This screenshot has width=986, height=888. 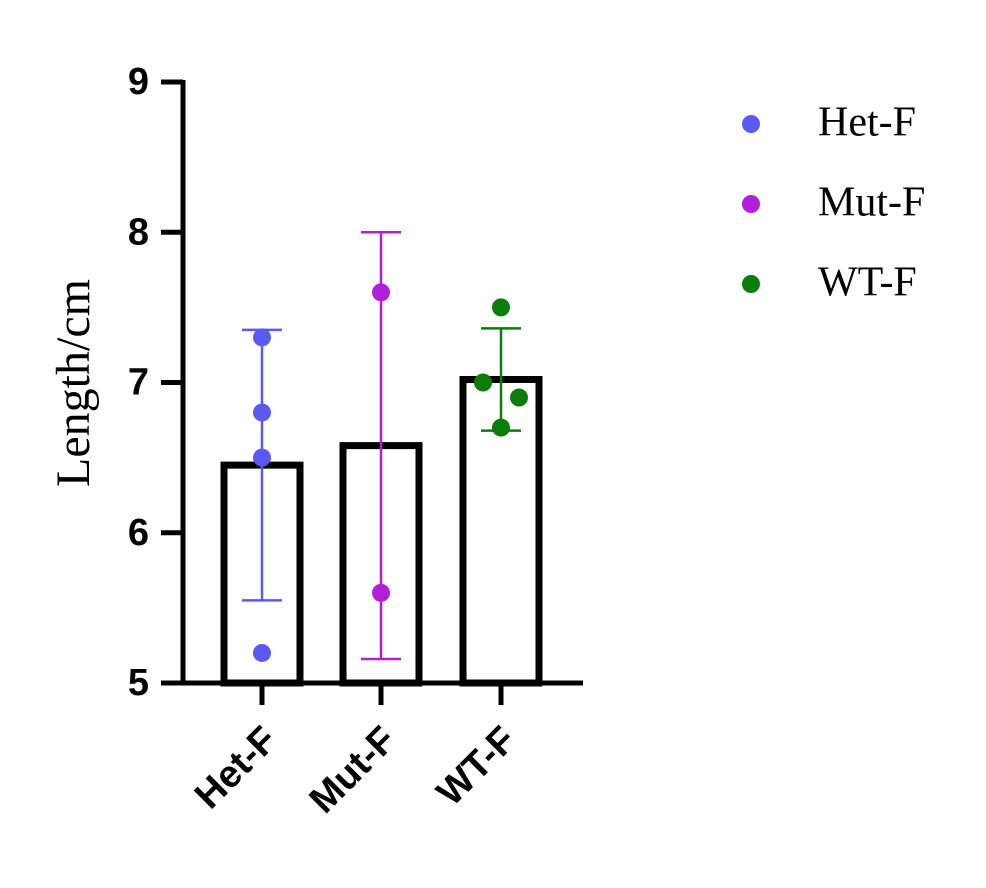 What do you see at coordinates (138, 383) in the screenshot?
I see `y-tick-label: 7` at bounding box center [138, 383].